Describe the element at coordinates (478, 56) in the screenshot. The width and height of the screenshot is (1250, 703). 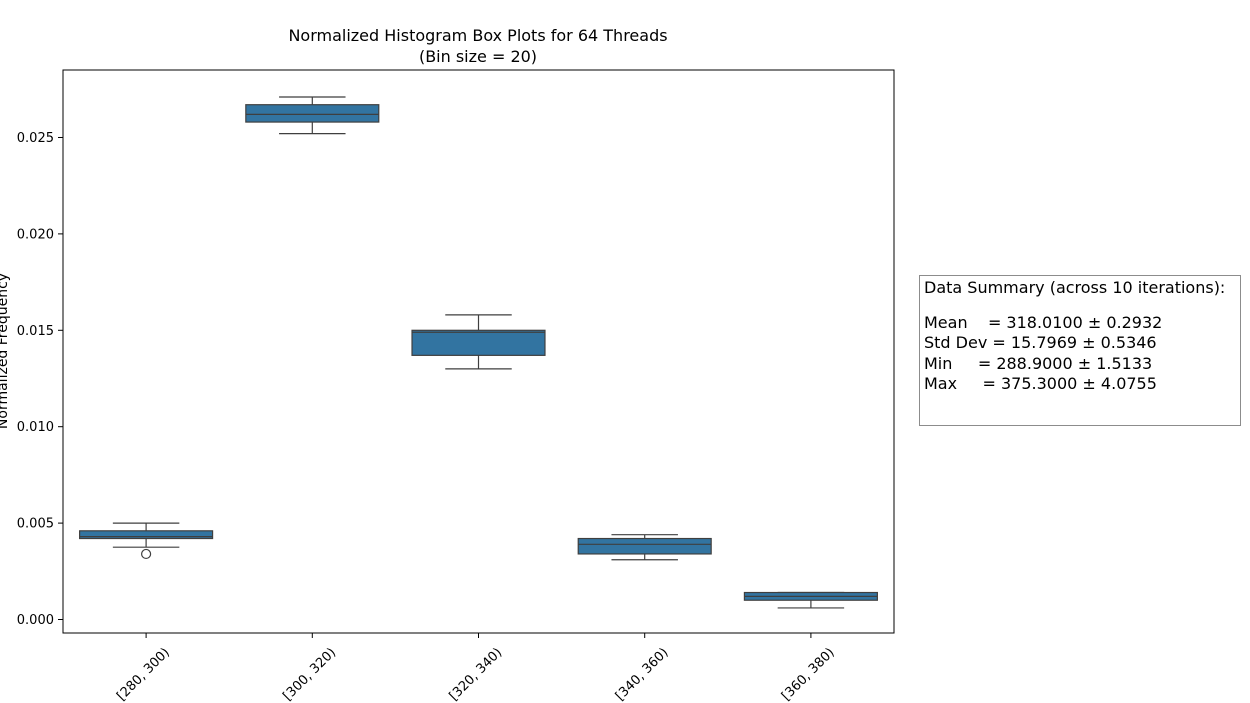
I see `chart-subtitle: (Bin size = 20)` at that location.